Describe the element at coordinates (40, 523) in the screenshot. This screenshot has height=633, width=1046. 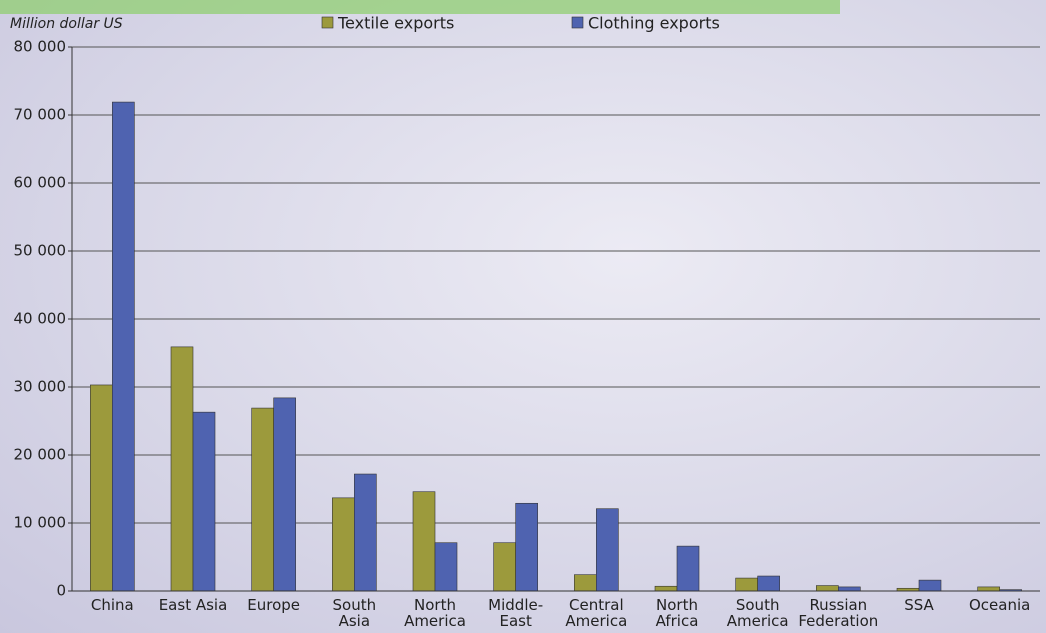
I see `y-tick-label: 10 000` at that location.